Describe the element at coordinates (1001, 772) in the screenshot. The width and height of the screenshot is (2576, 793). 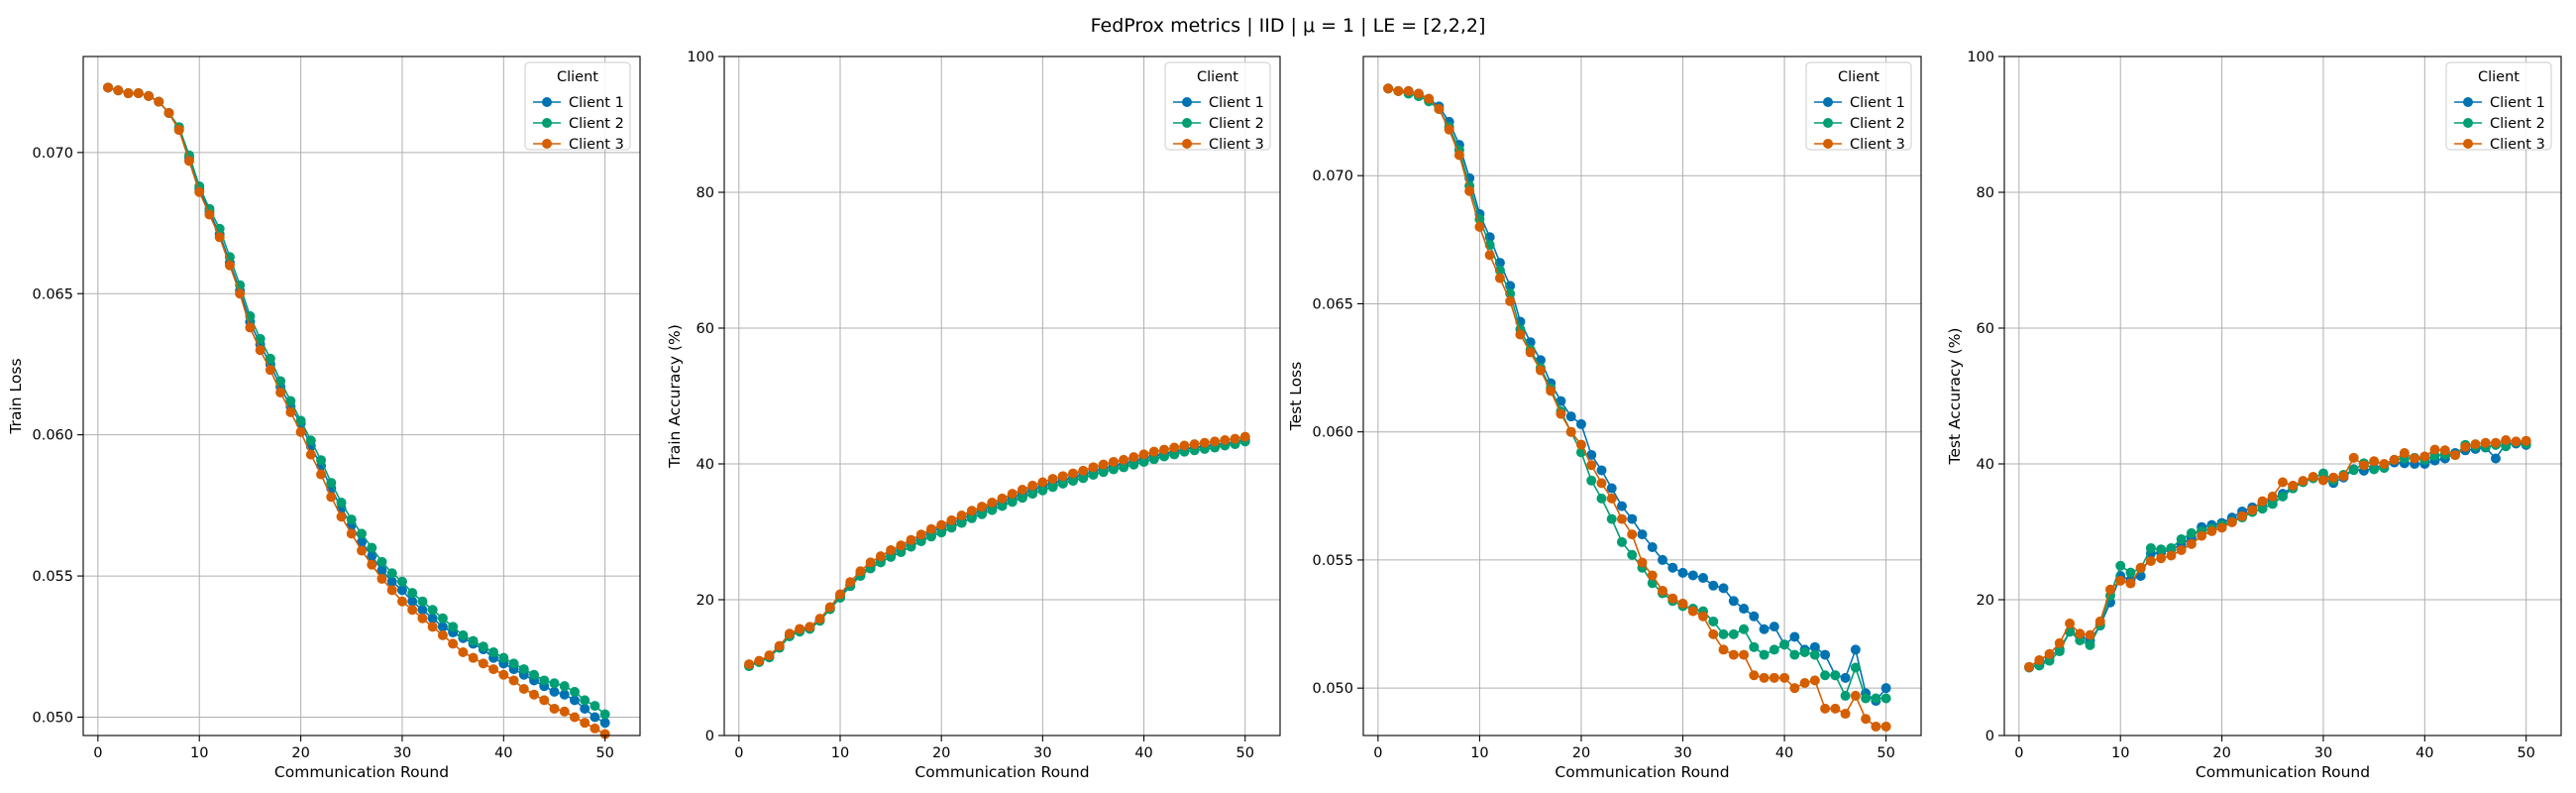
I see `x-axis-label: Communication Round` at that location.